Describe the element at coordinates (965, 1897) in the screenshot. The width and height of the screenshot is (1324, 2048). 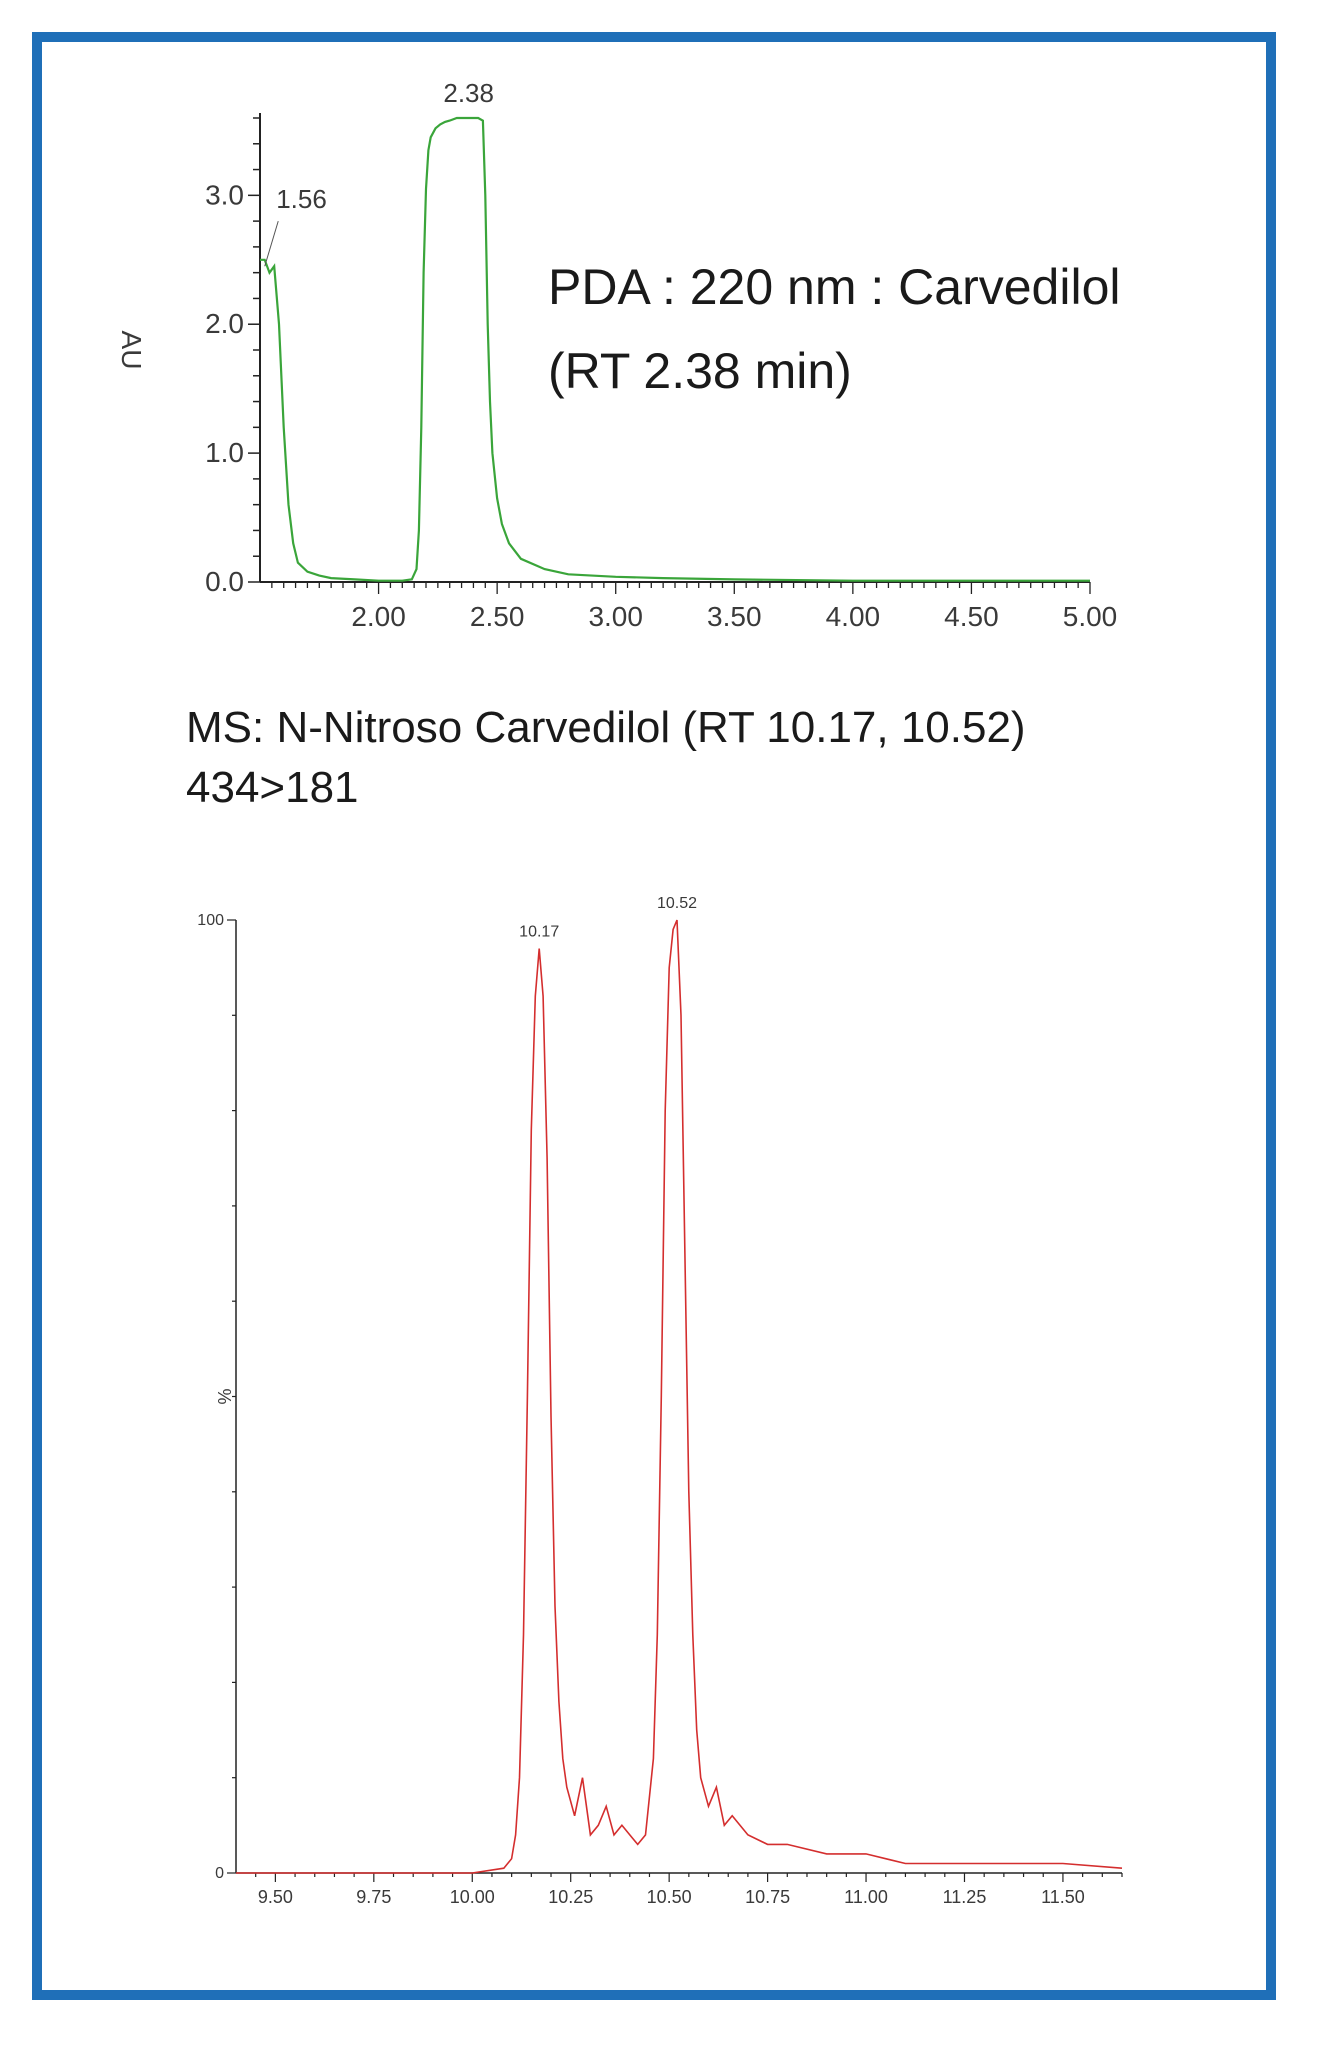
I see `ms-x-tick-label: 11.25` at that location.